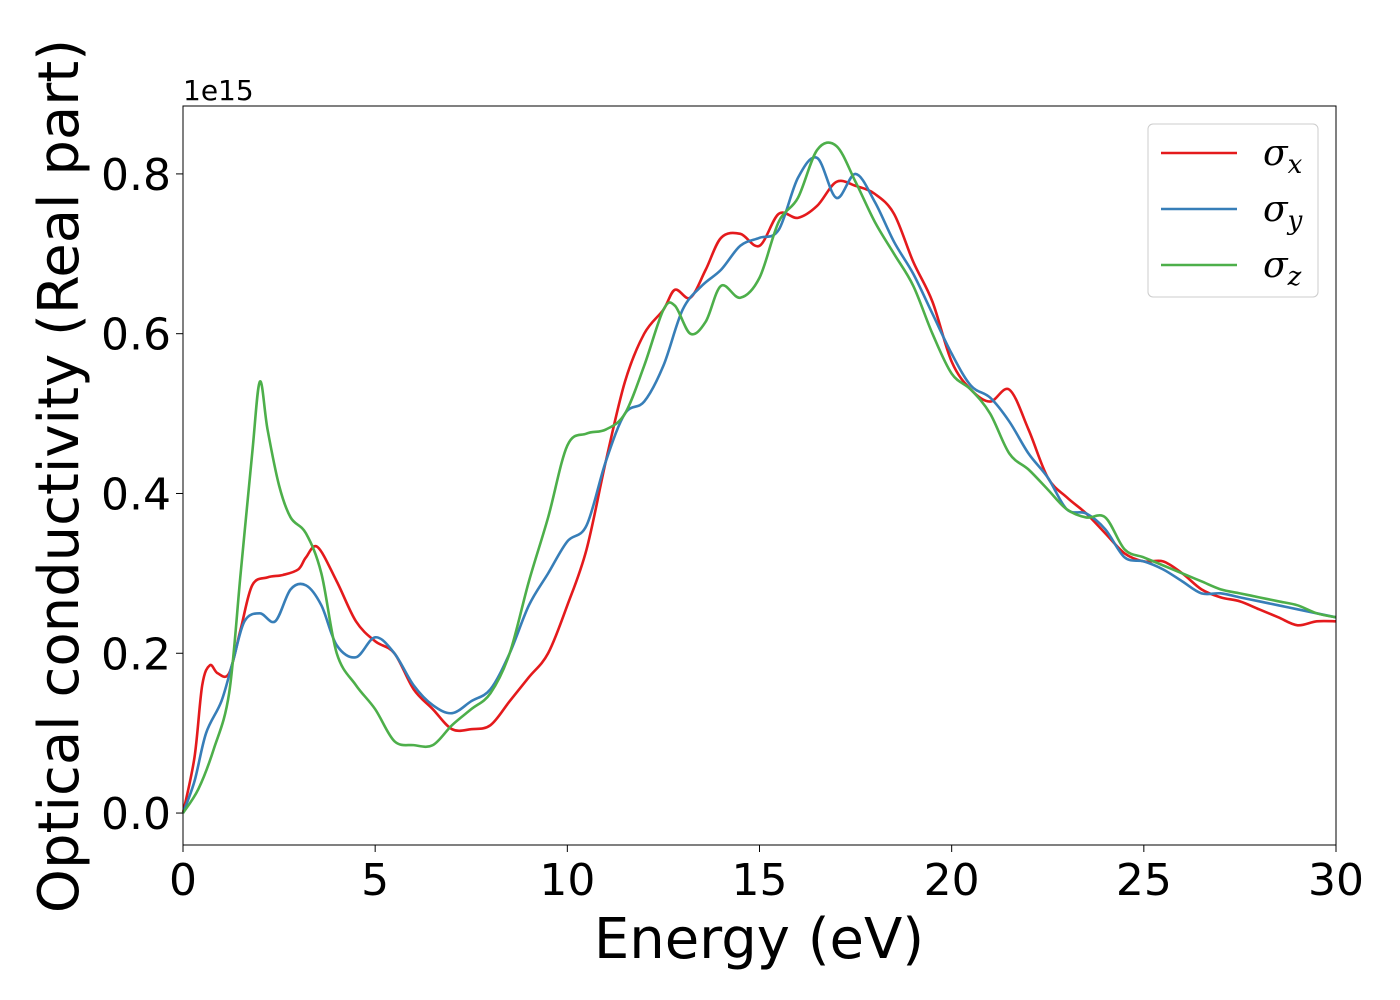 The image size is (1400, 1000). Describe the element at coordinates (1144, 880) in the screenshot. I see `x-tick-label: 25` at that location.